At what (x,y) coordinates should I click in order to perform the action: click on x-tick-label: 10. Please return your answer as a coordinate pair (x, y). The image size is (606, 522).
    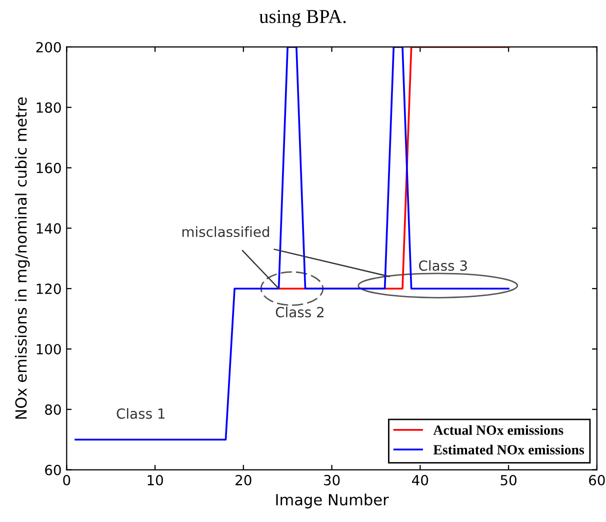
    Looking at the image, I should click on (155, 480).